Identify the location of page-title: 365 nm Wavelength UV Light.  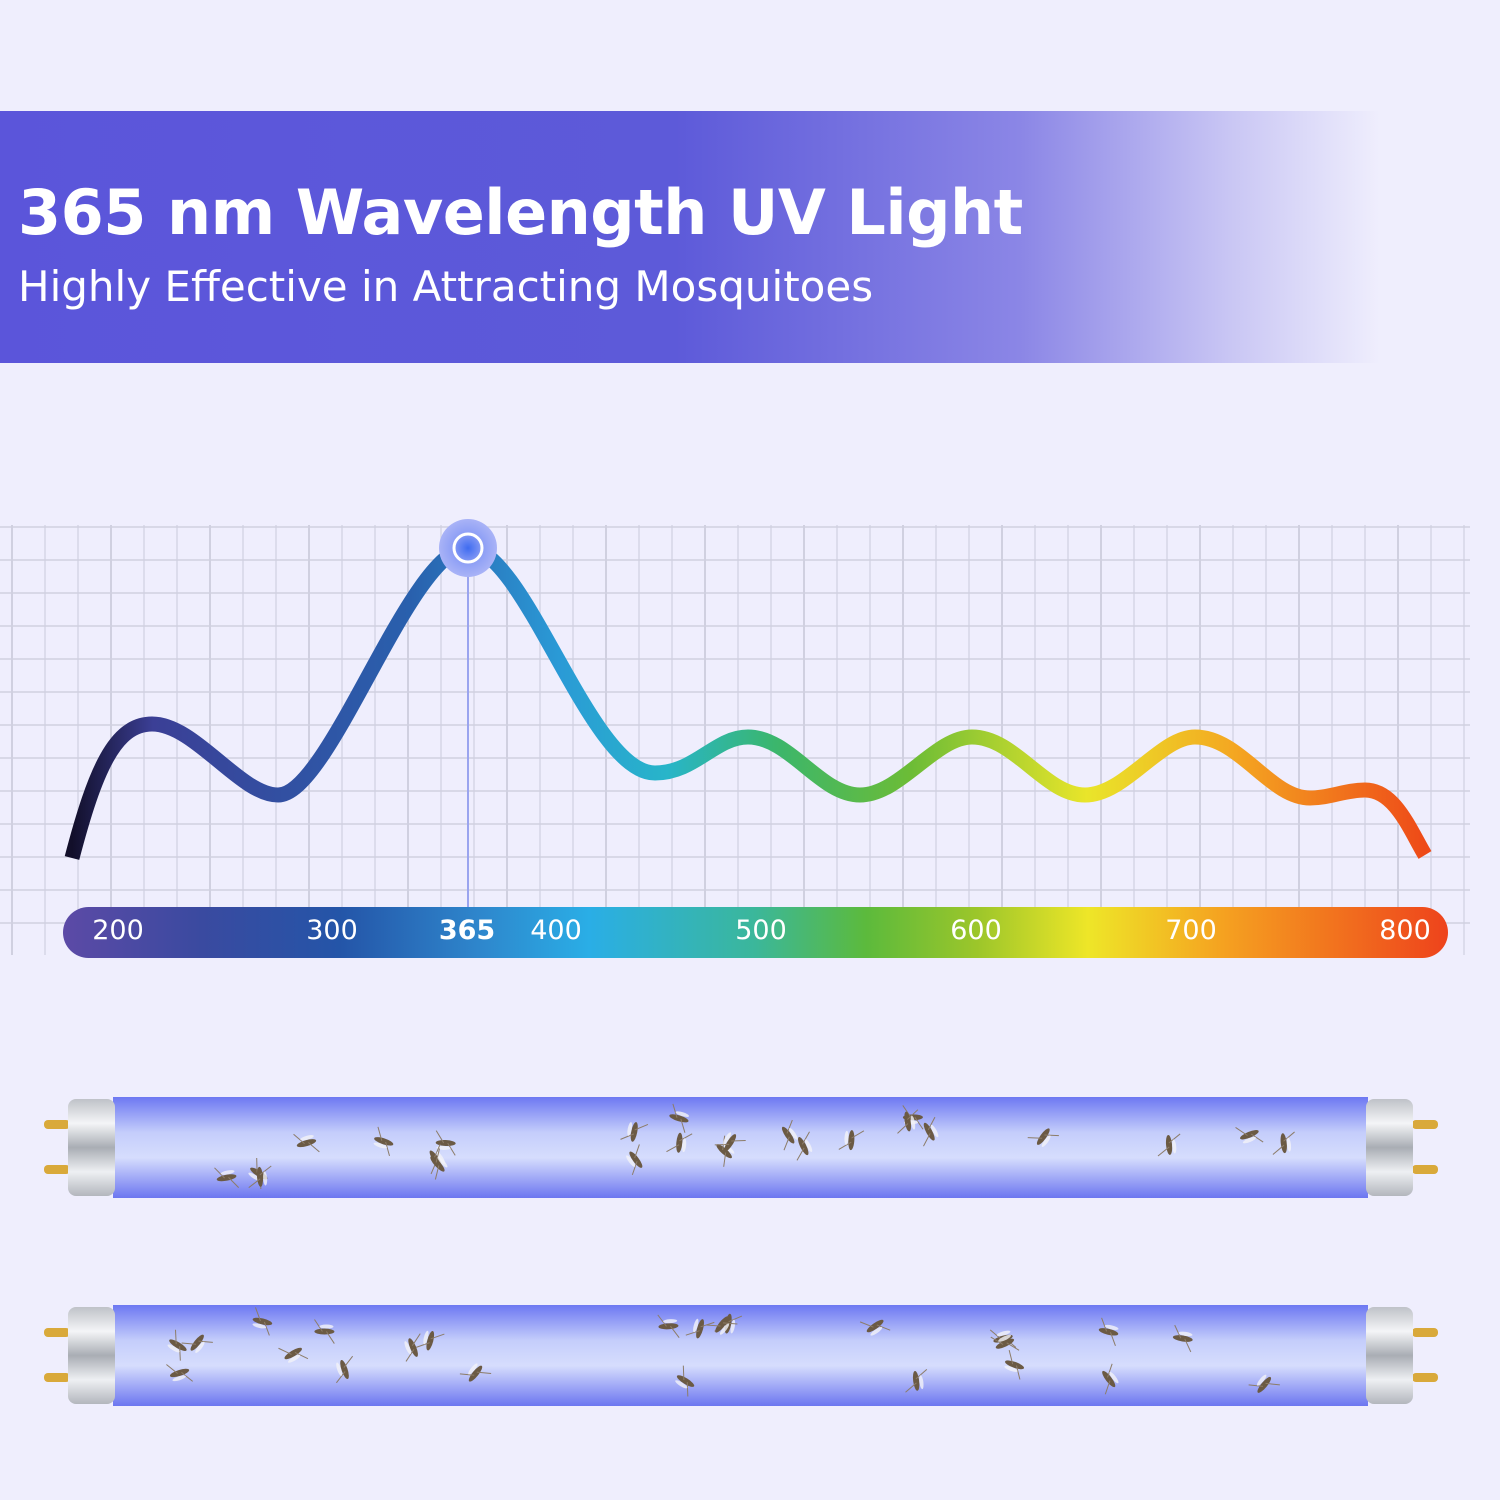
(520, 212).